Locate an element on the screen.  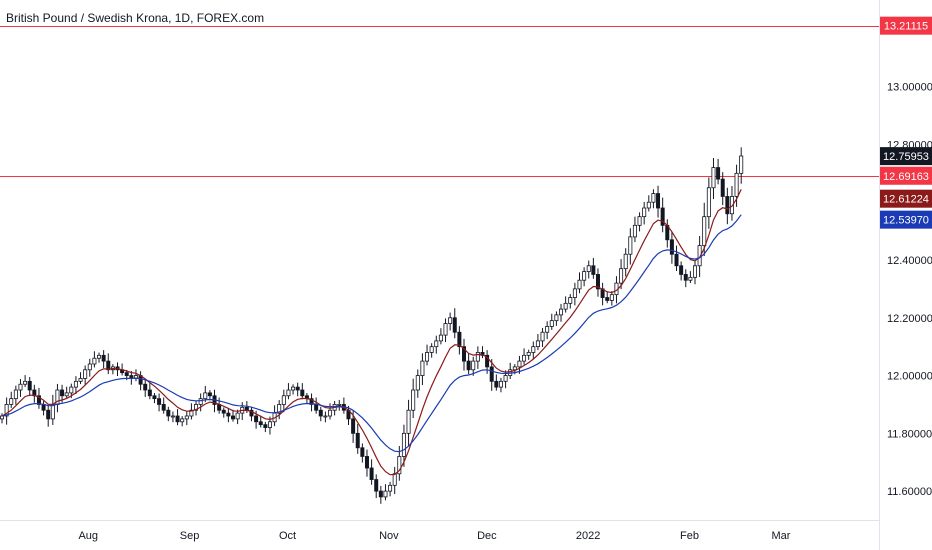
price-badge-label: 12.53970 is located at coordinates (906, 221).